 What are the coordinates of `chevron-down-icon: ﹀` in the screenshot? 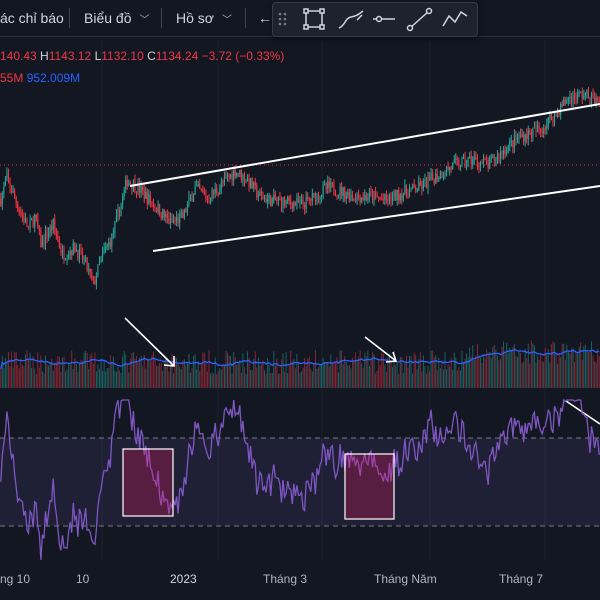 It's located at (226, 20).